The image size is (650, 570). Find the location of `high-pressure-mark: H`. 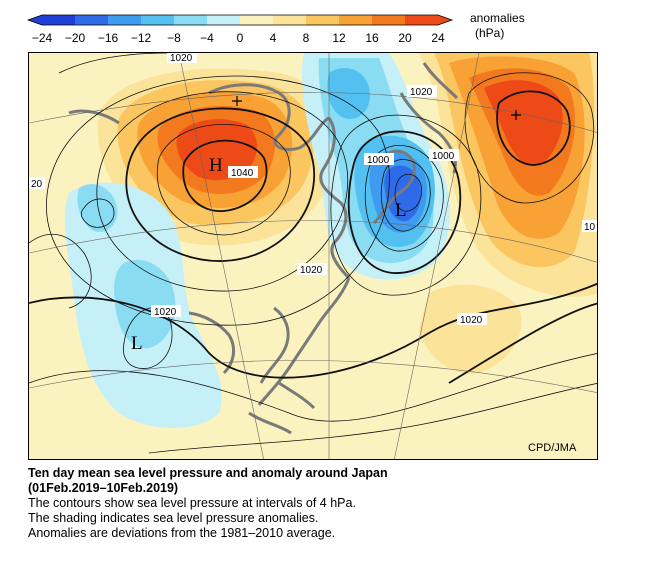

high-pressure-mark: H is located at coordinates (216, 165).